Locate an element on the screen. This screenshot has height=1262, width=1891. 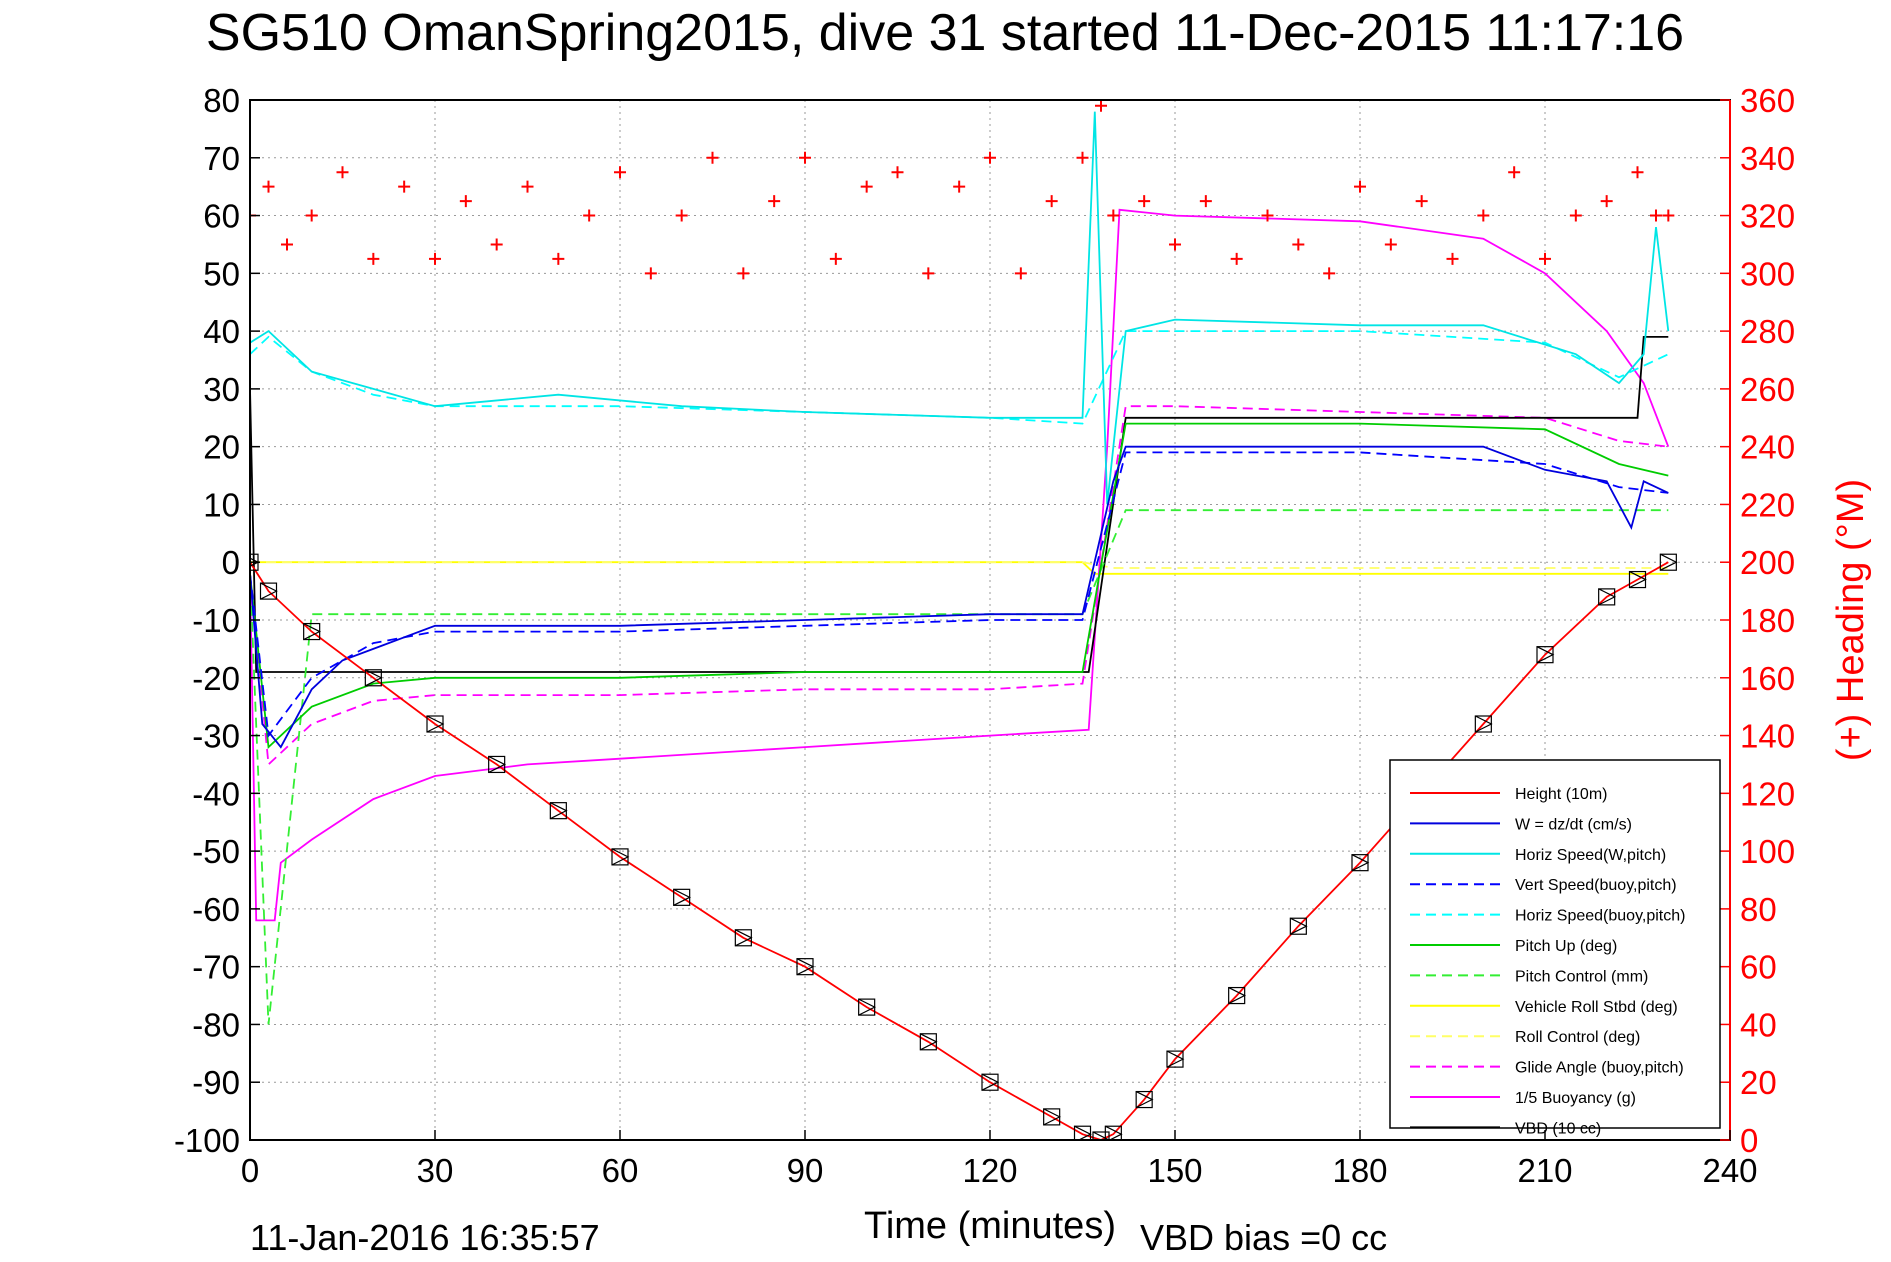
right-axis-label: (+) Heading (°M) is located at coordinates (1851, 620).